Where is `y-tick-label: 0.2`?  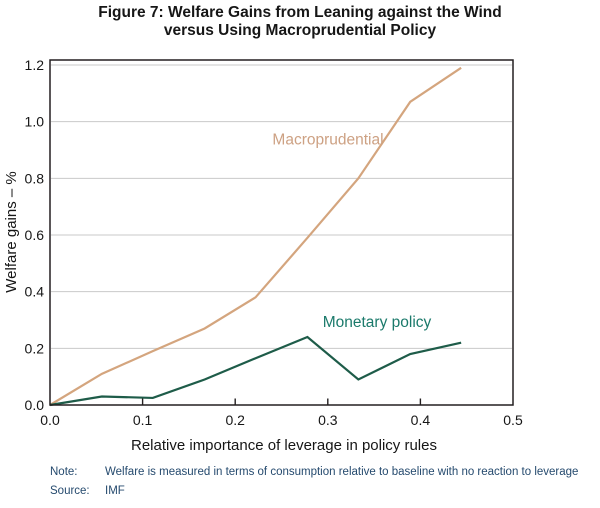 y-tick-label: 0.2 is located at coordinates (35, 348).